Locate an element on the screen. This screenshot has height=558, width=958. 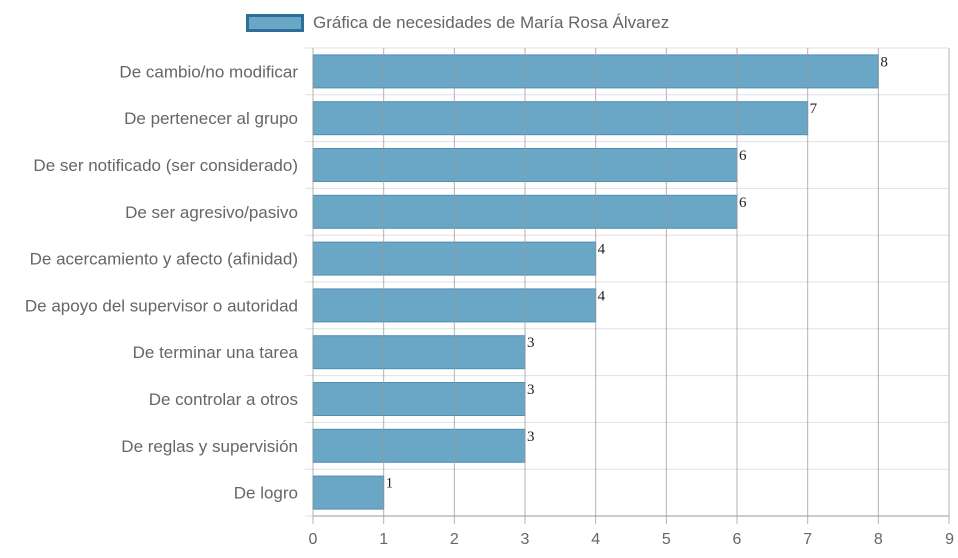
category-label: De logro is located at coordinates (266, 493).